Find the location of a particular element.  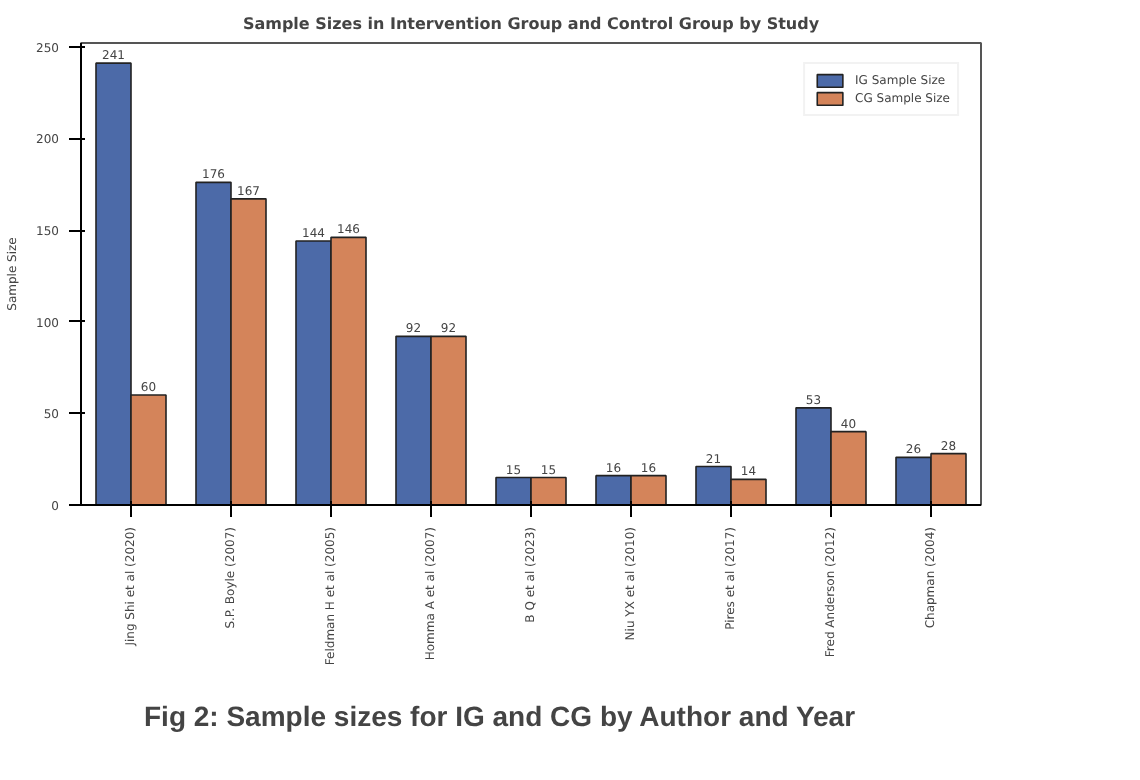

chart-title: Sample Sizes in Intervention Group and Control Group by Study is located at coordinates (531, 24).